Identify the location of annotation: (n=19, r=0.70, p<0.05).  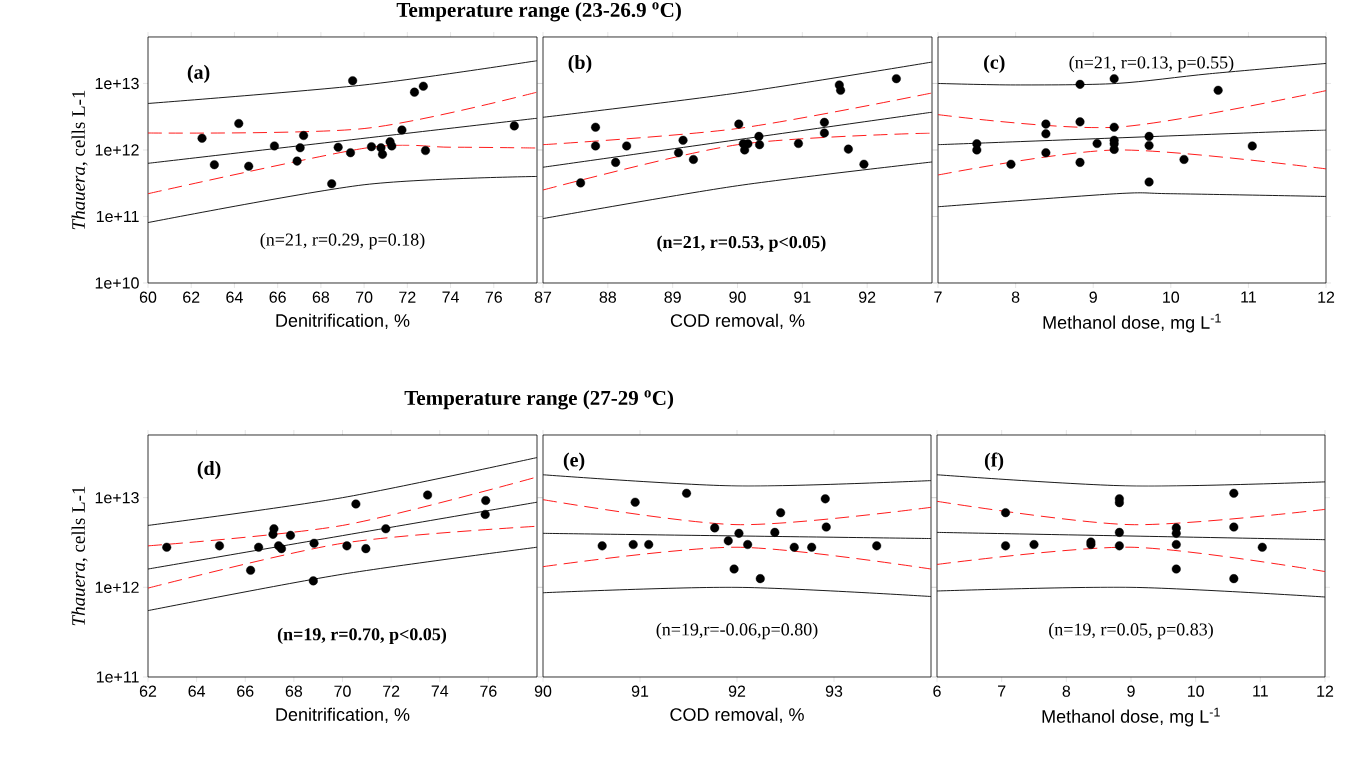
(362, 635).